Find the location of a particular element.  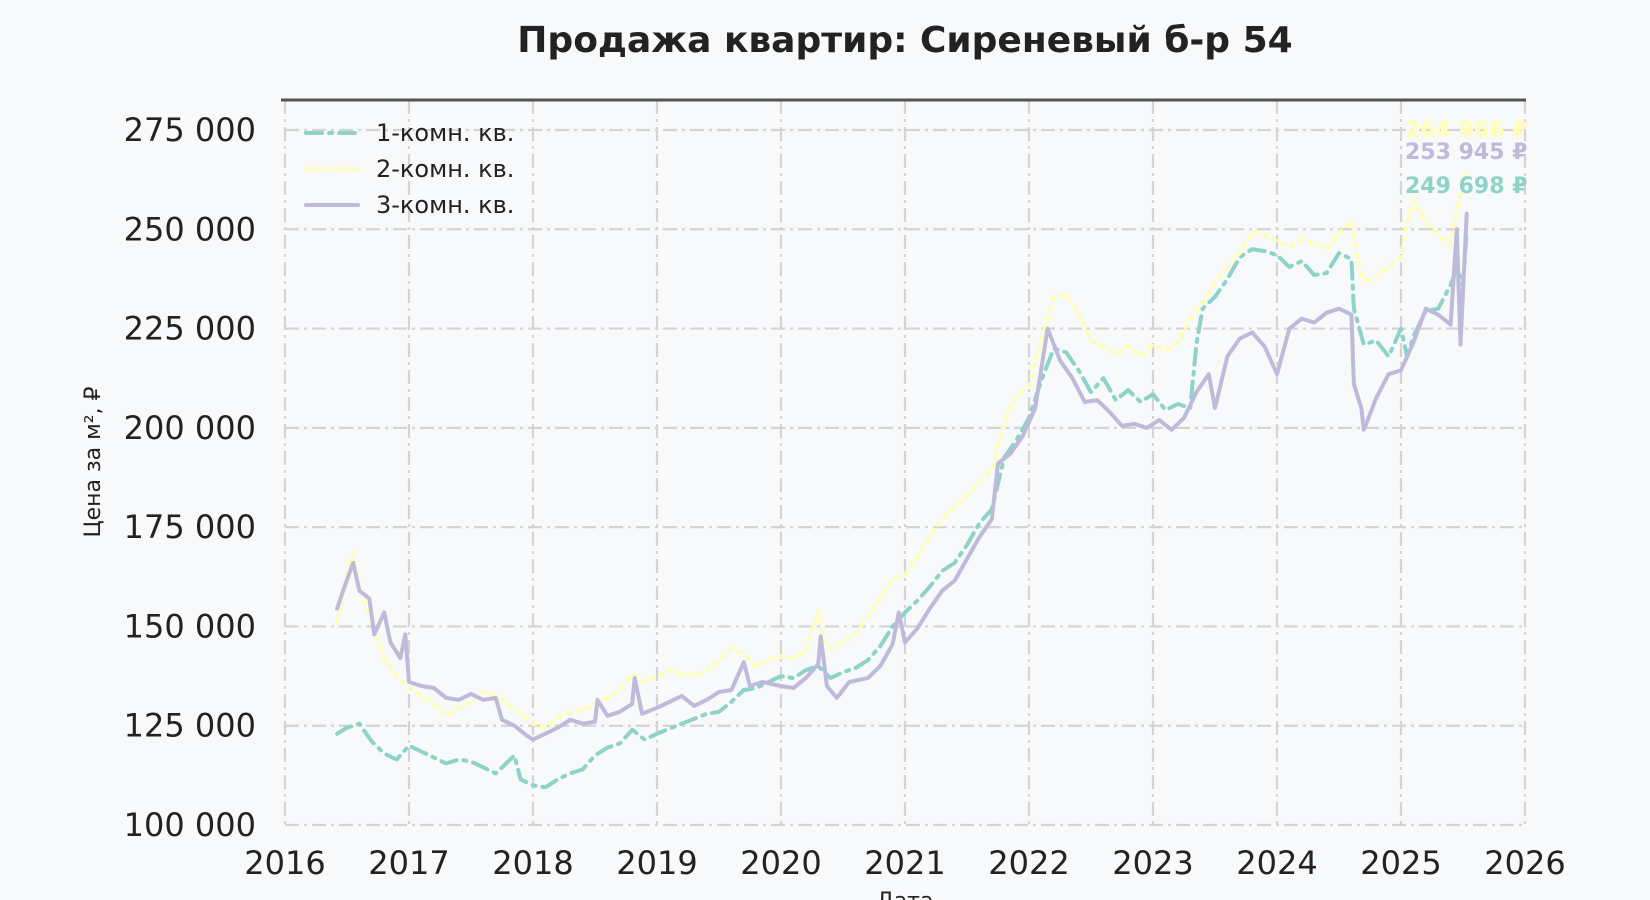

x-tick-label: 2024 is located at coordinates (1276, 863).